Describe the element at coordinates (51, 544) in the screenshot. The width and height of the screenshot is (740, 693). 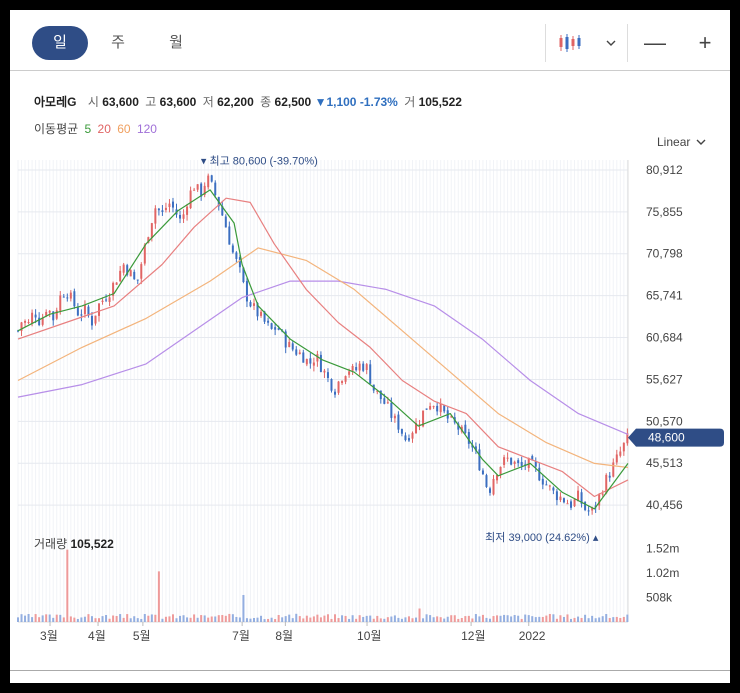
I see `volume-panel-title: 거래량` at that location.